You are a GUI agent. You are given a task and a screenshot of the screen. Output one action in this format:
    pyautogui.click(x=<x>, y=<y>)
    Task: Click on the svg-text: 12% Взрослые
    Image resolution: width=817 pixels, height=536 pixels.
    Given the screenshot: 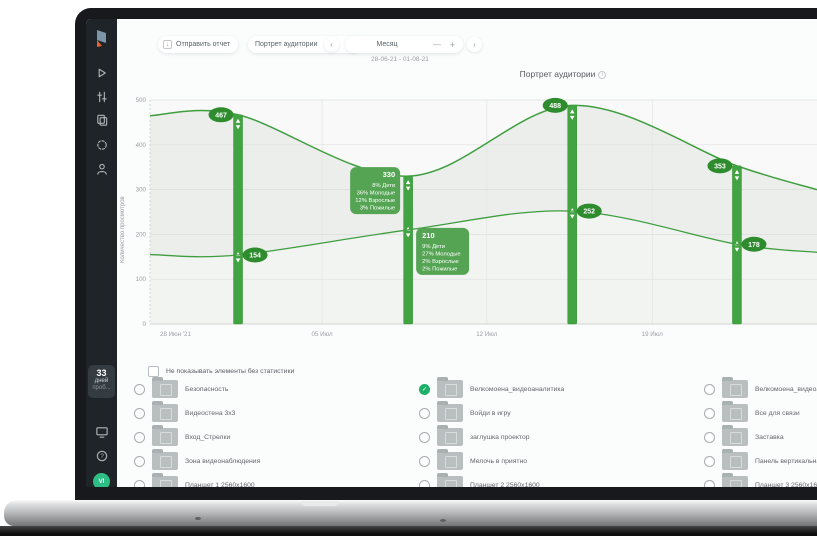 What is the action you would take?
    pyautogui.click(x=375, y=201)
    